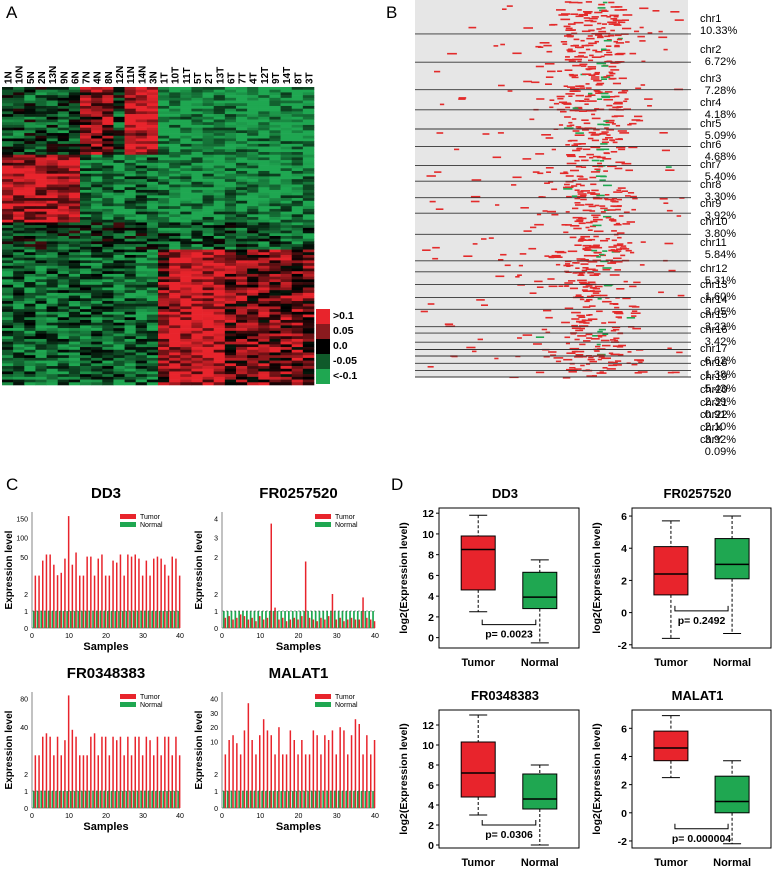 The height and width of the screenshot is (878, 777). Describe the element at coordinates (323, 376) in the screenshot. I see `legend-swatch` at that location.